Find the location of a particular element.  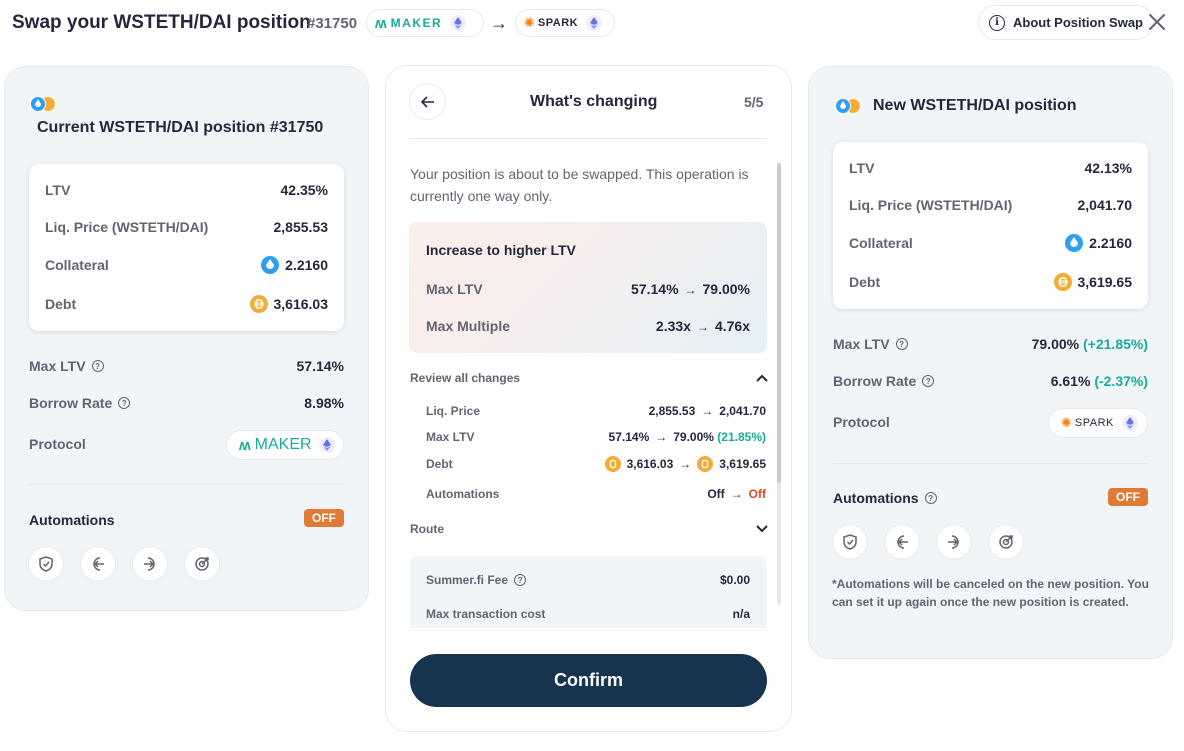

review-changes-toggle: Review all changes is located at coordinates (589, 378).